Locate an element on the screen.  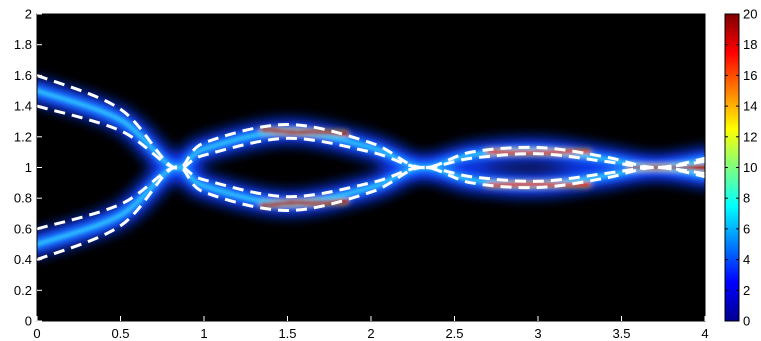
colorbar-tick-label: 0 is located at coordinates (746, 321).